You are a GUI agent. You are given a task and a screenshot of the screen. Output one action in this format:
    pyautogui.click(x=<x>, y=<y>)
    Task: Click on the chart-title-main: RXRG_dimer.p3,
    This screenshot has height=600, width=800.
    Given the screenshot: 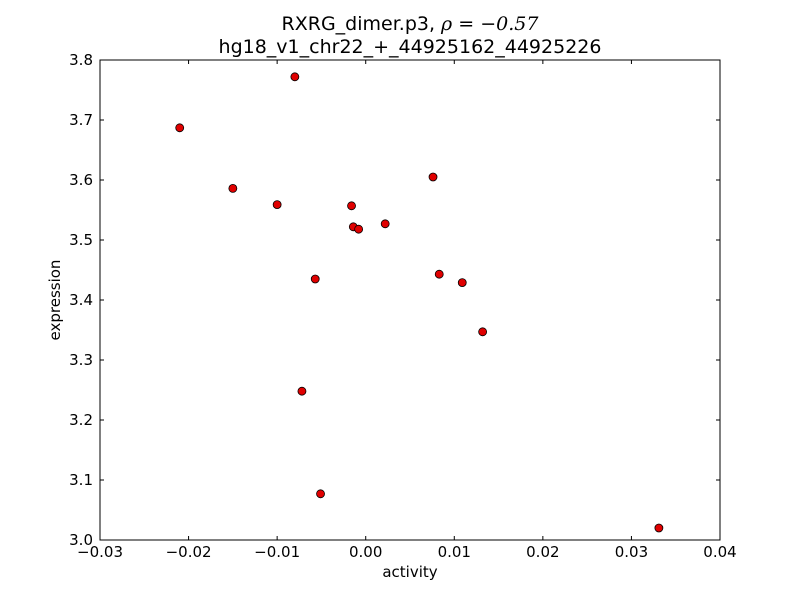 What is the action you would take?
    pyautogui.click(x=362, y=24)
    